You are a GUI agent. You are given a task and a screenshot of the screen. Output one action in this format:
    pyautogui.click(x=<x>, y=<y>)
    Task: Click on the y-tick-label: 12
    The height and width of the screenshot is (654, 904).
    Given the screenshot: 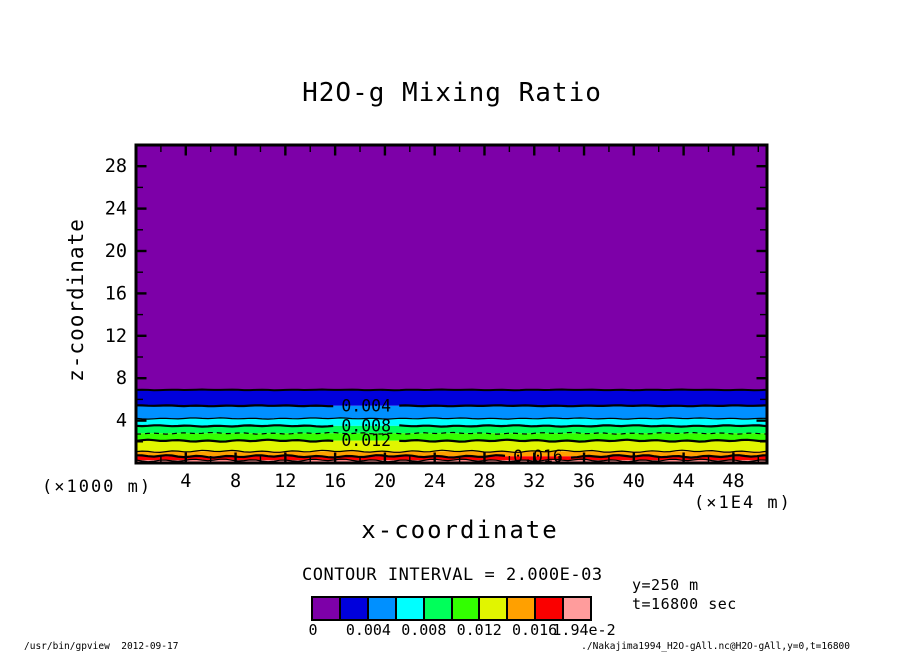 What is the action you would take?
    pyautogui.click(x=116, y=336)
    